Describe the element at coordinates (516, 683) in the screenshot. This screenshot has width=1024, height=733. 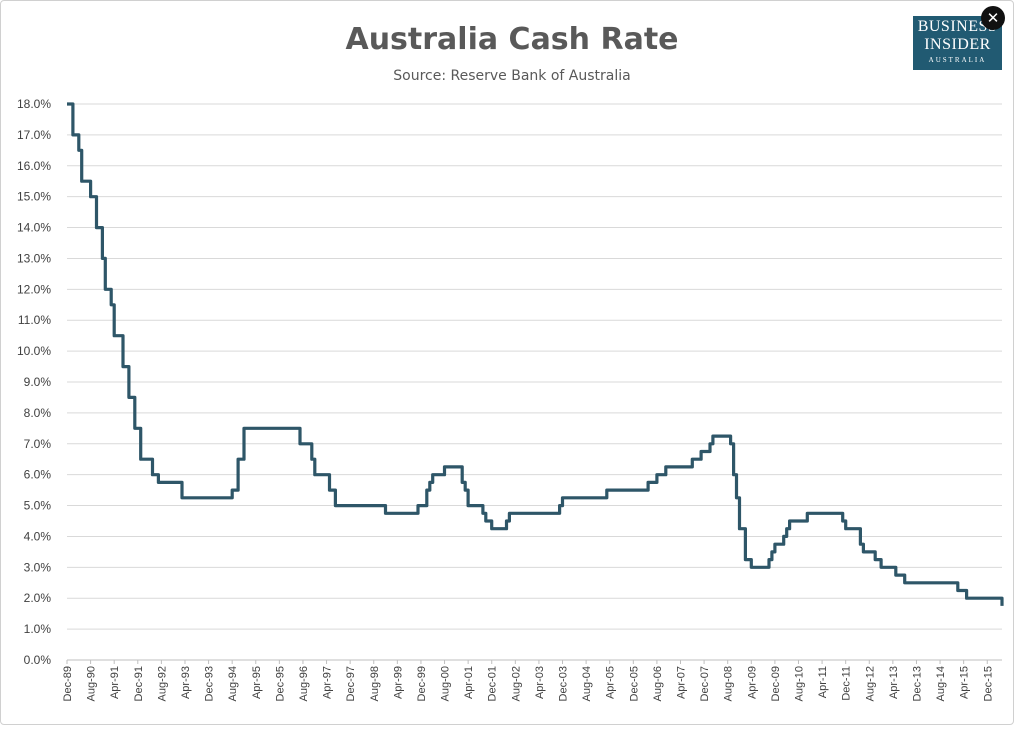
I see `x-tick-label: Aug-02` at that location.